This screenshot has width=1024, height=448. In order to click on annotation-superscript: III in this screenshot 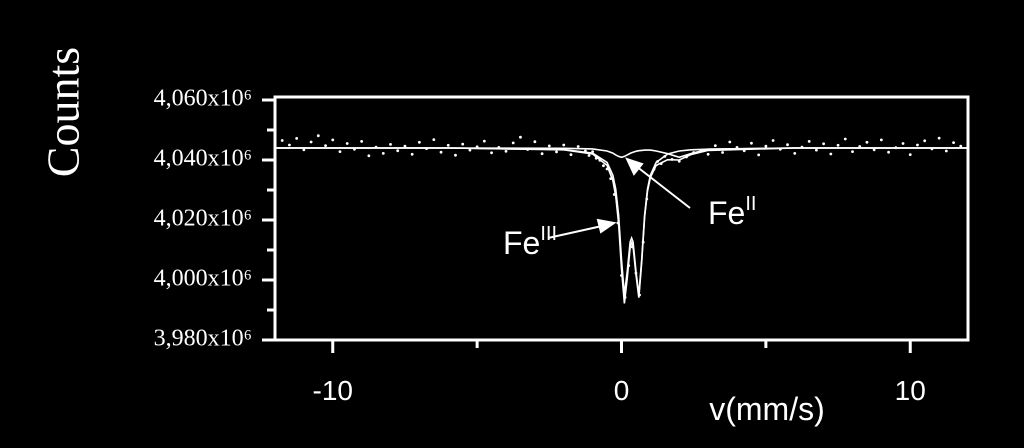, I will do `click(548, 234)`.